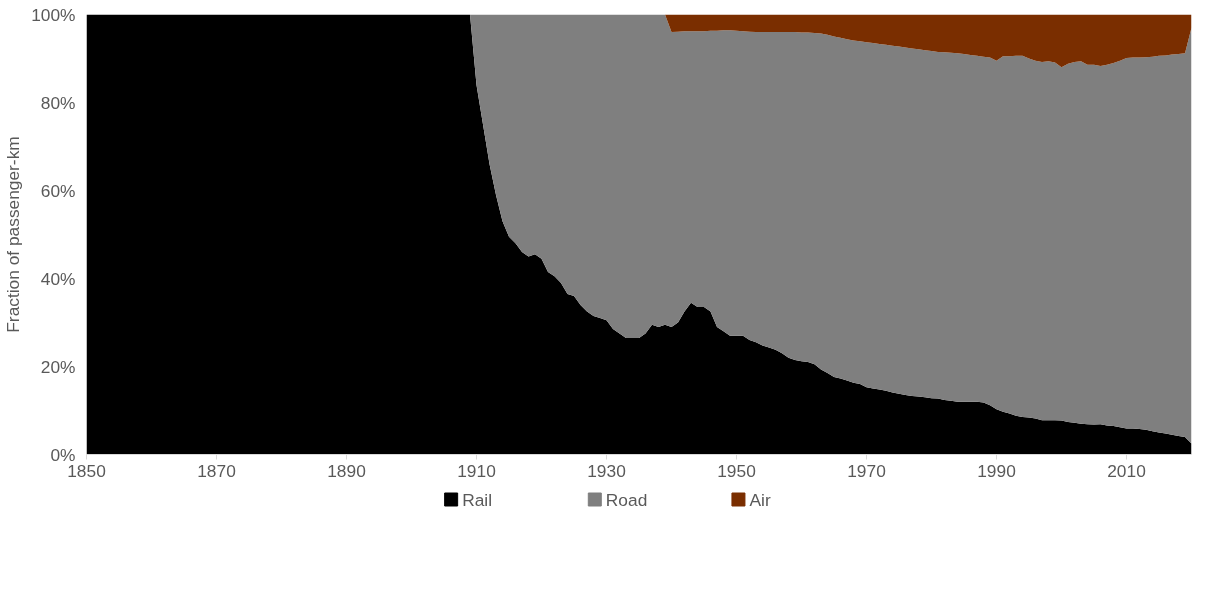  I want to click on legend-label: Rail, so click(477, 499).